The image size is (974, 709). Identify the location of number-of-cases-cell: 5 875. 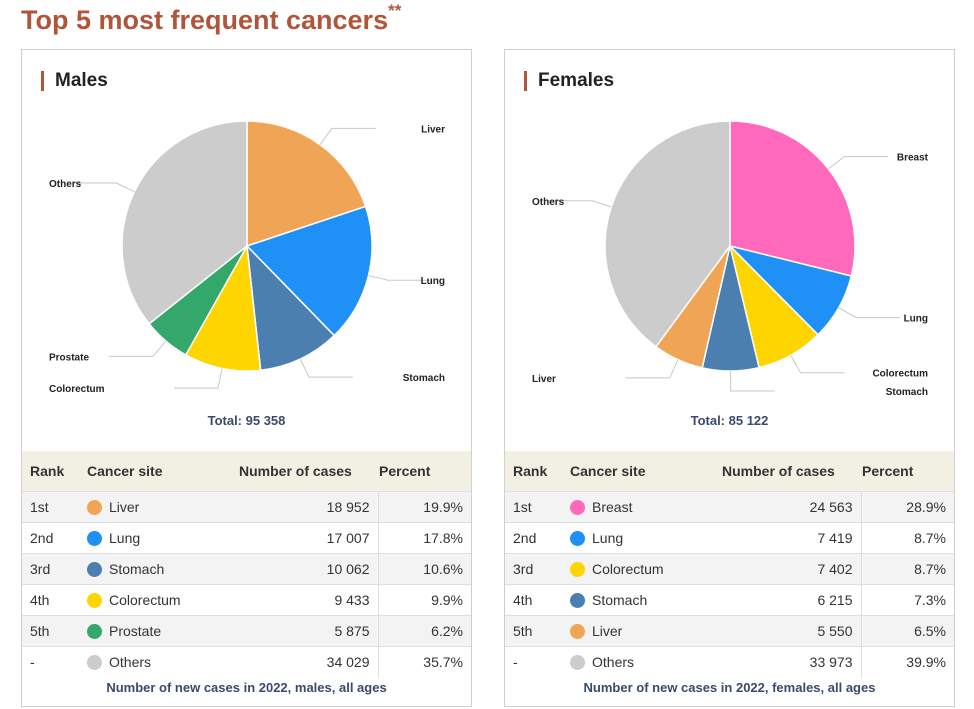
(308, 631).